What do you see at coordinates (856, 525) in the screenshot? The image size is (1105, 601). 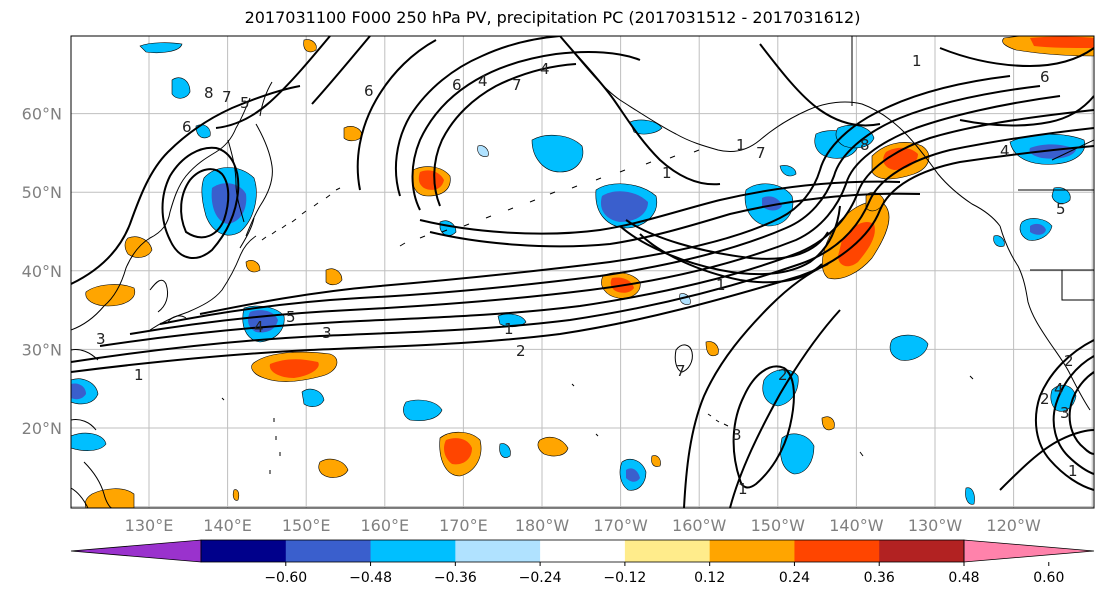 I see `longitude-label: 140°W` at bounding box center [856, 525].